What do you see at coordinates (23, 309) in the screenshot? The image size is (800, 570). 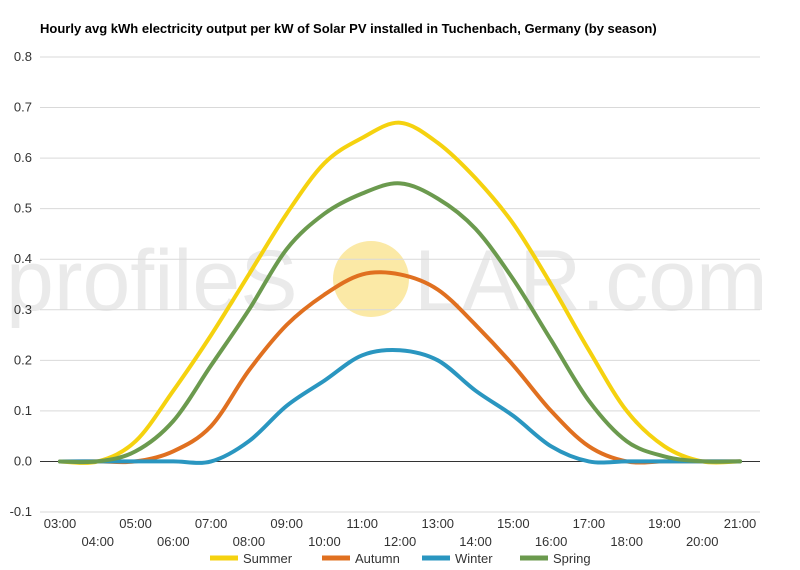 I see `y-tick-label: 0.3` at bounding box center [23, 309].